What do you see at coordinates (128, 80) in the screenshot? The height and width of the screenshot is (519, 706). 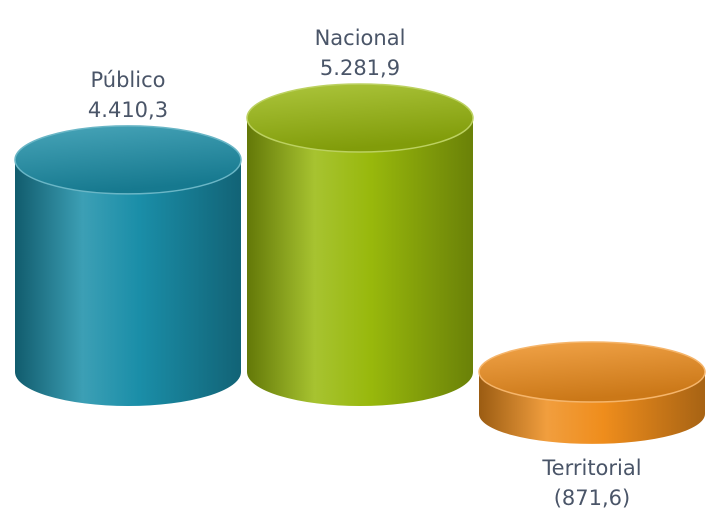 I see `category-label: Público` at bounding box center [128, 80].